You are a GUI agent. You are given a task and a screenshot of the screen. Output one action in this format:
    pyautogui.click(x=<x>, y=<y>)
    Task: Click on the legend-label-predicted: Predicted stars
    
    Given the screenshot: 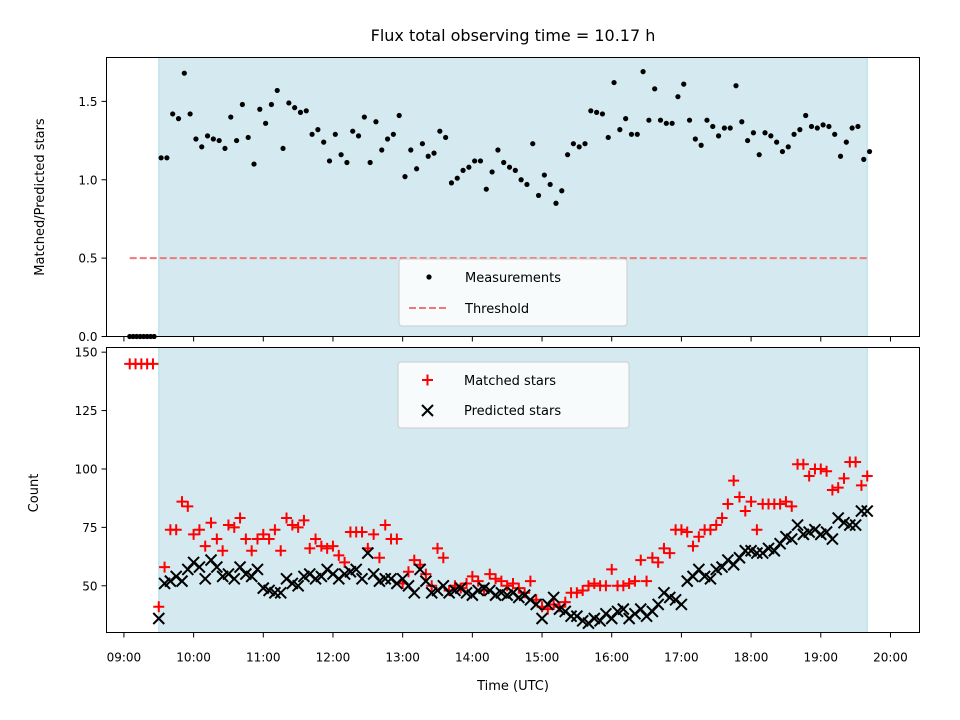 What is the action you would take?
    pyautogui.click(x=512, y=411)
    